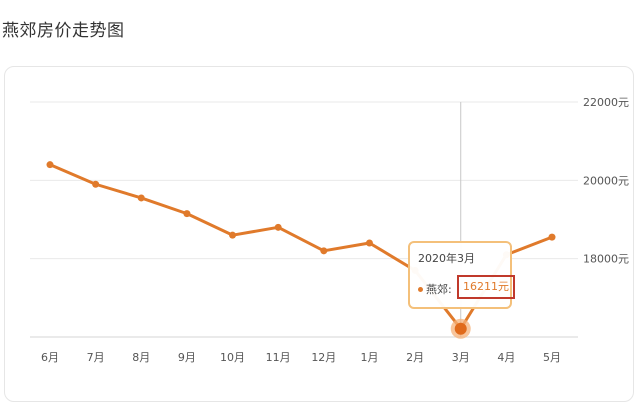 This screenshot has width=640, height=404. Describe the element at coordinates (323, 357) in the screenshot. I see `x-tick-label: 12月` at that location.